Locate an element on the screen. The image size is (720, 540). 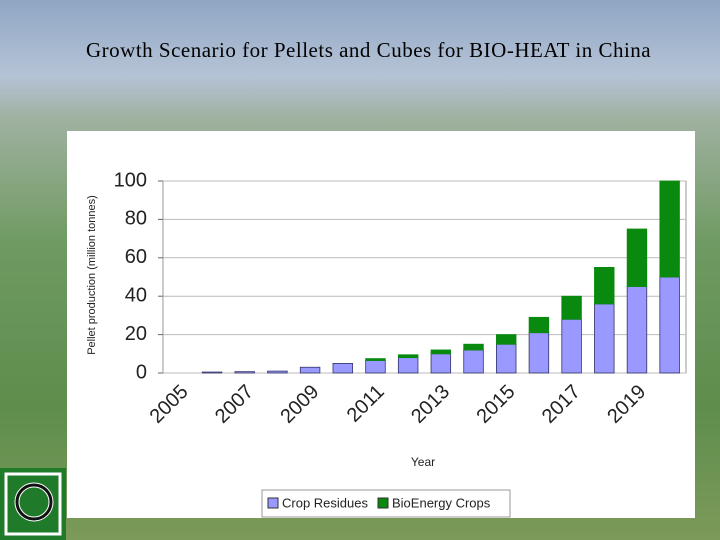
y-tick-label: 100 is located at coordinates (130, 180).